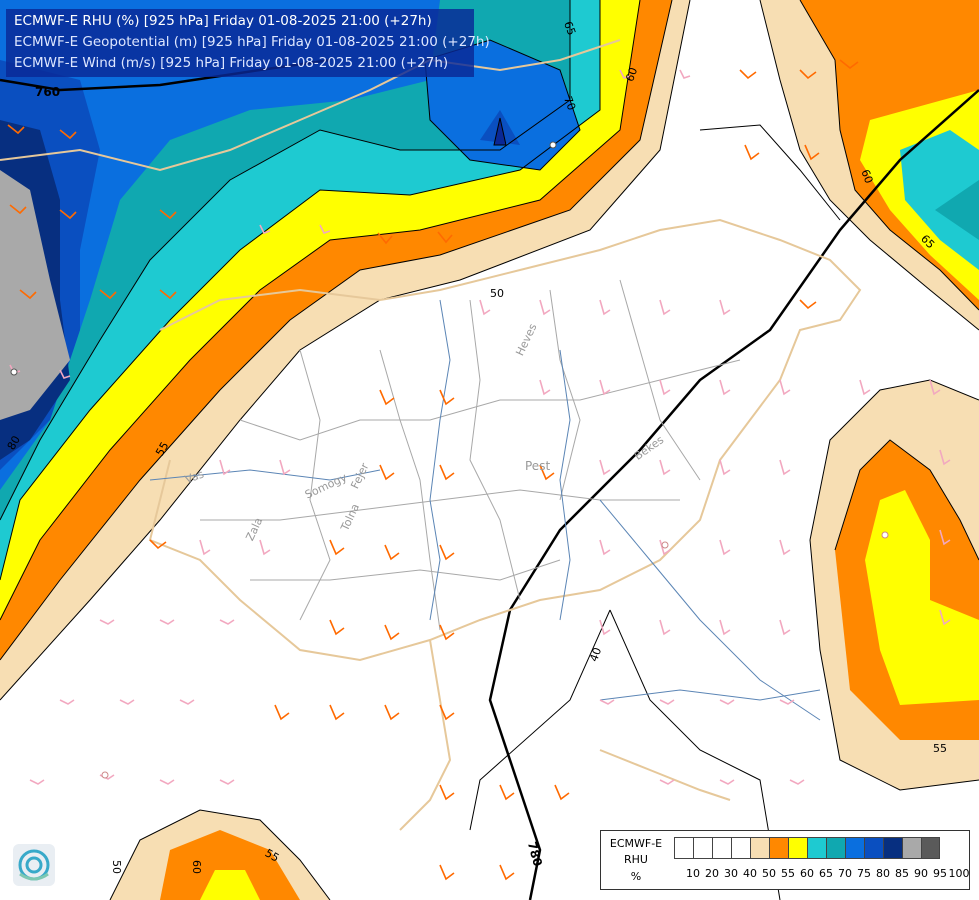 This screenshot has height=900, width=979. Describe the element at coordinates (883, 873) in the screenshot. I see `legend-tick-label: 80` at that location.